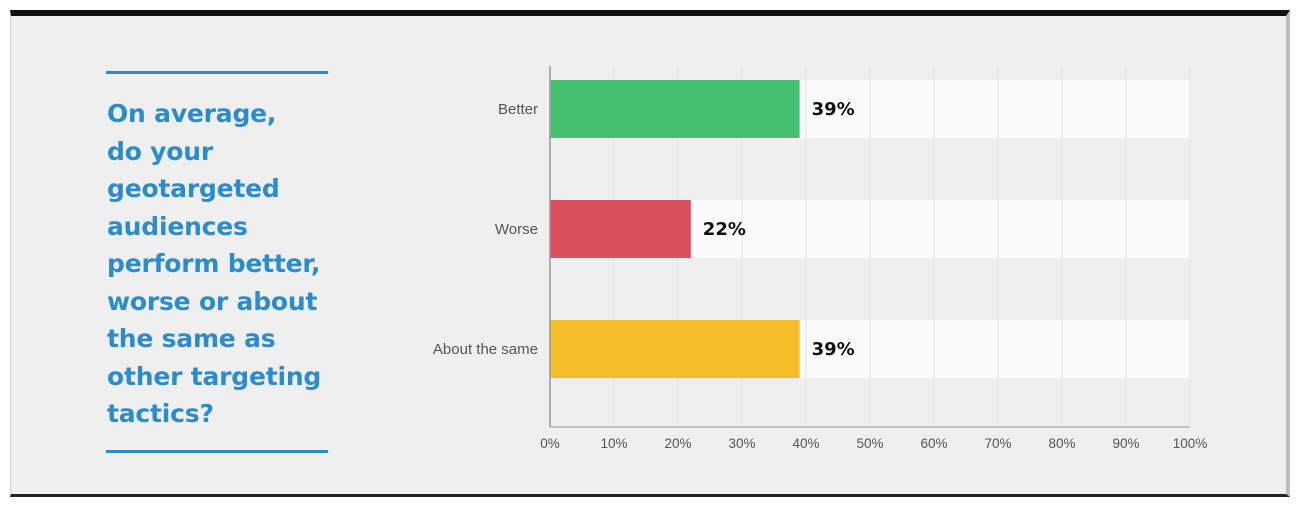 This screenshot has width=1300, height=507. I want to click on bottom-divider, so click(217, 451).